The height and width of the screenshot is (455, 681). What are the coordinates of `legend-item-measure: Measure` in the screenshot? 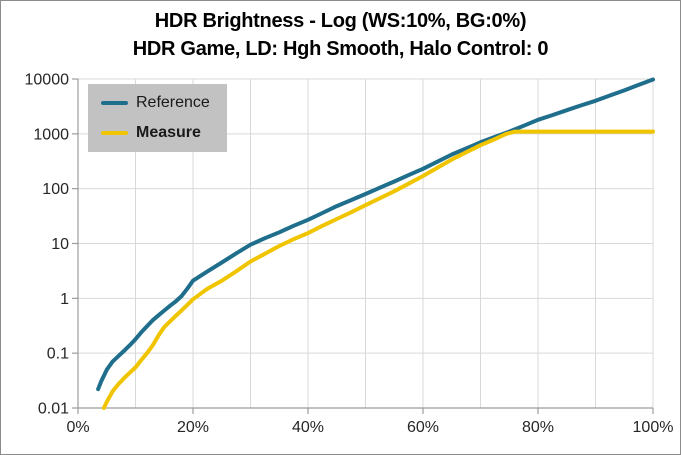 It's located at (164, 133).